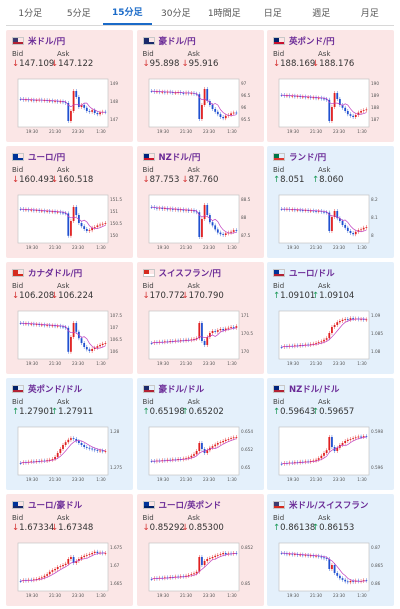  I want to click on price-chart: 190 189 188 187 19:30 21:30 23:30 1:30, so click(331, 107).